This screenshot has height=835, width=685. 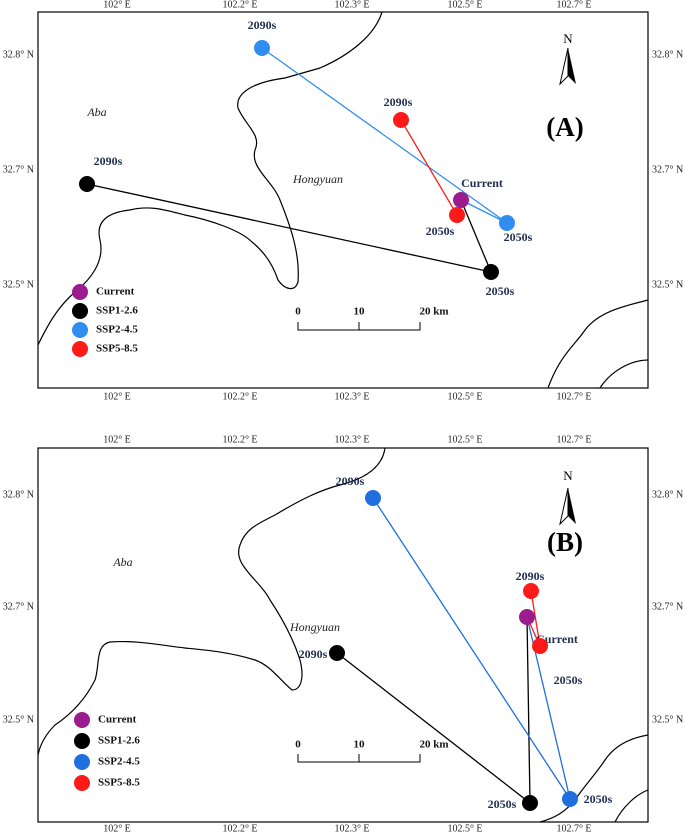 What do you see at coordinates (564, 127) in the screenshot?
I see `panel-label: (A)` at bounding box center [564, 127].